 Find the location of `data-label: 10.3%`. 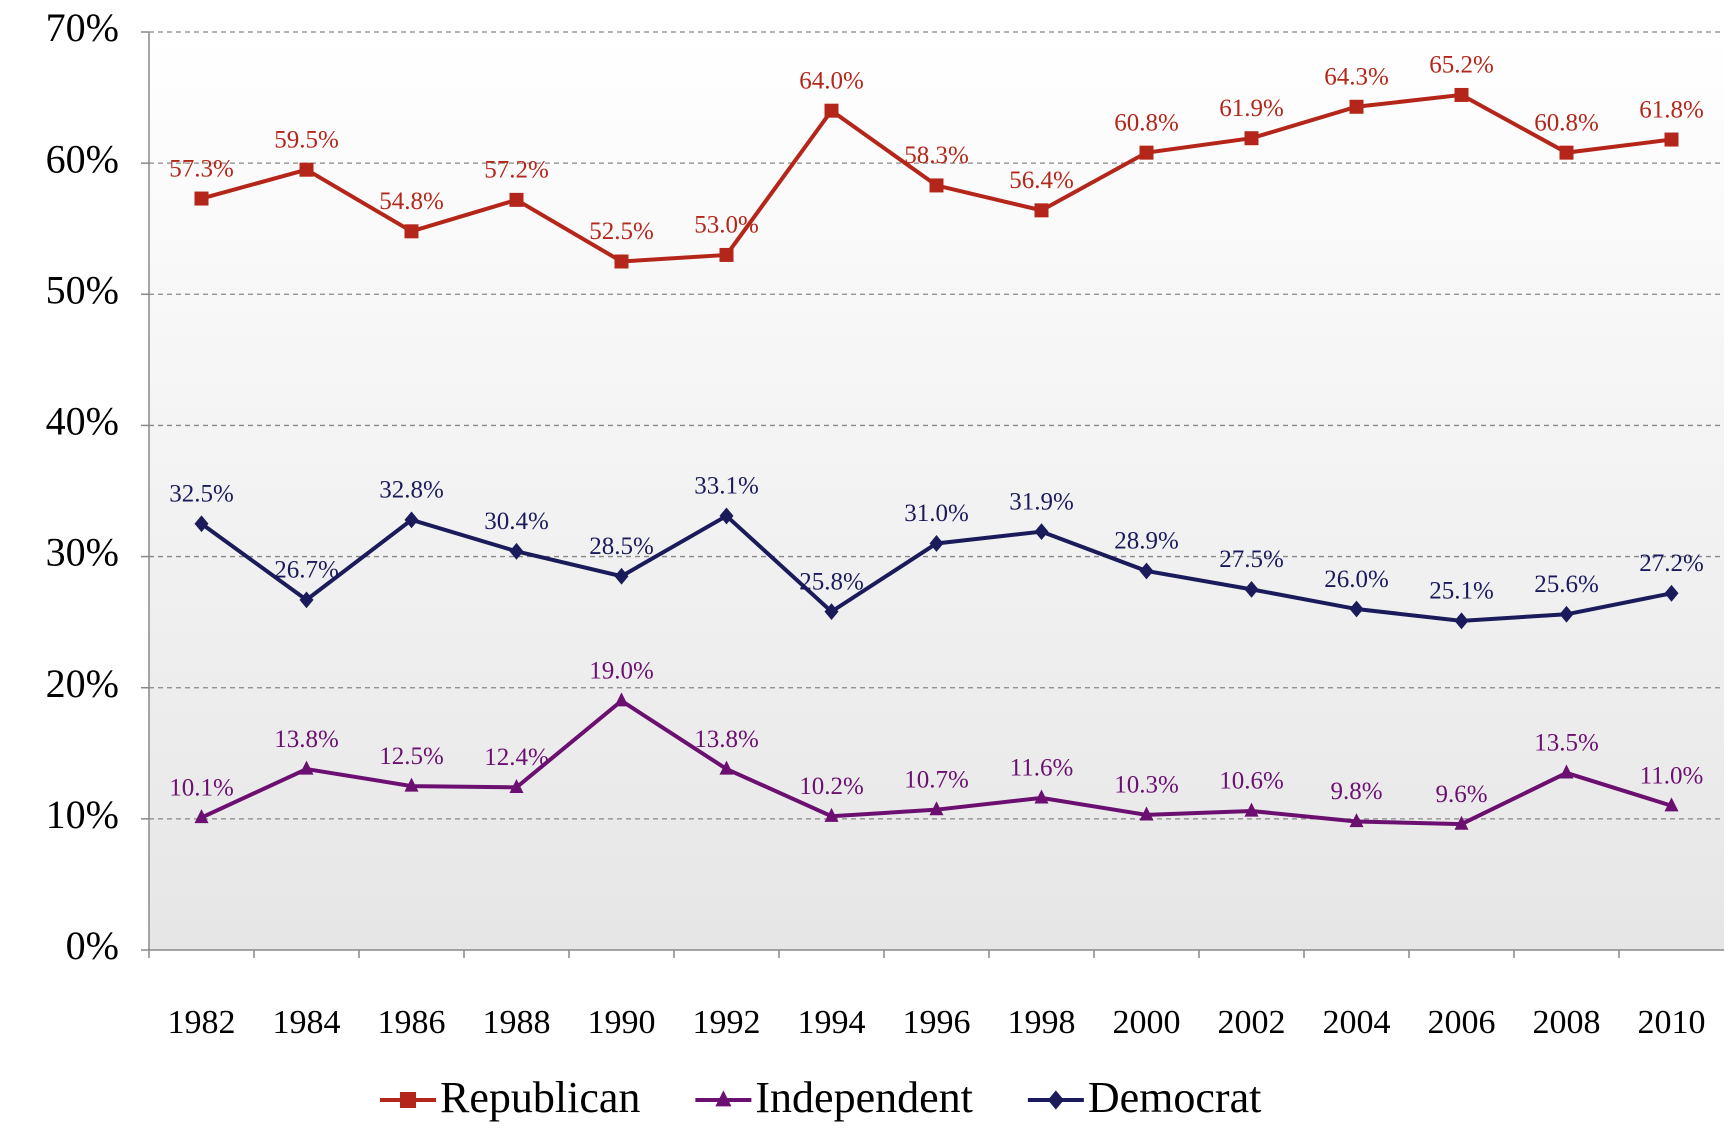

data-label: 10.3% is located at coordinates (1146, 785).